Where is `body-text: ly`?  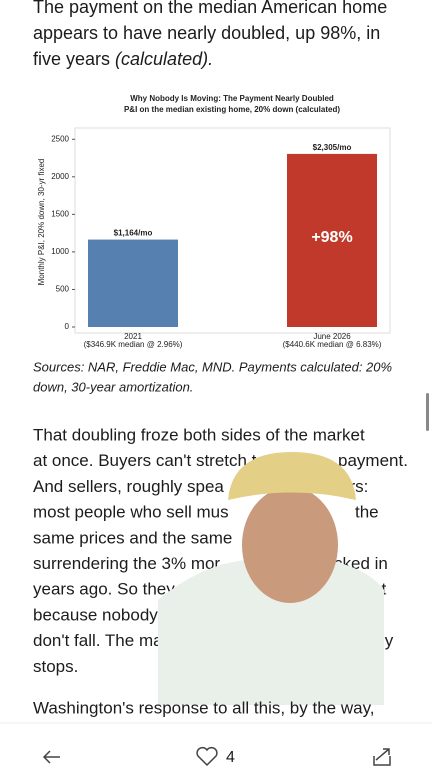 body-text: ly is located at coordinates (387, 640).